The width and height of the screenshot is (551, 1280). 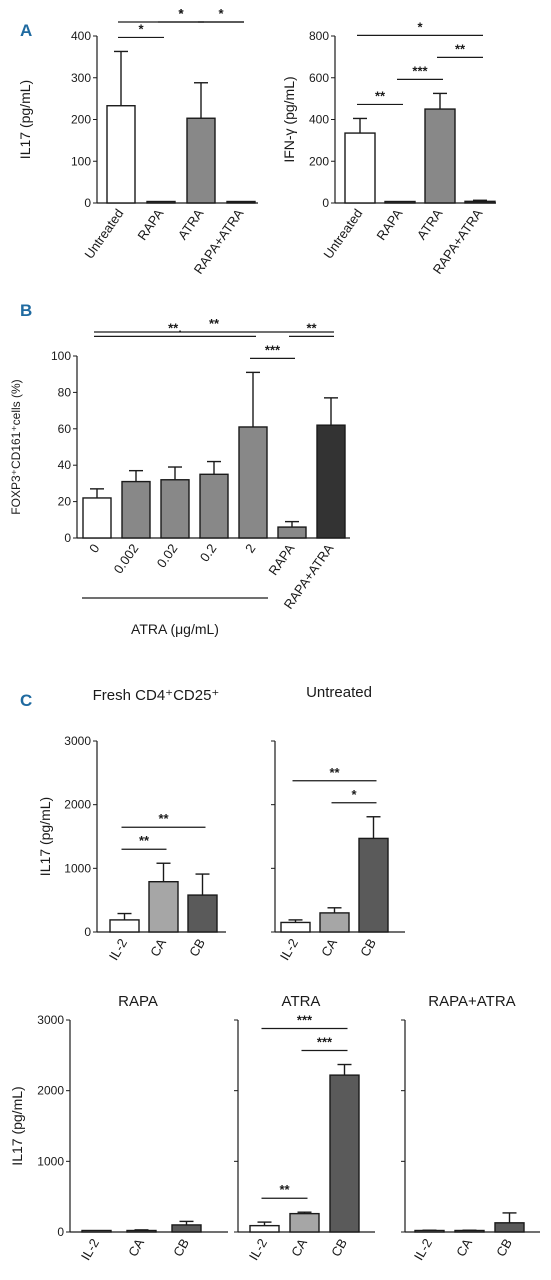 I want to click on chart-rapa: 0 1000 2000 3000 IL17 (pg/mL) RAPA IL-2 CA CB, so click(x=118, y=1128).